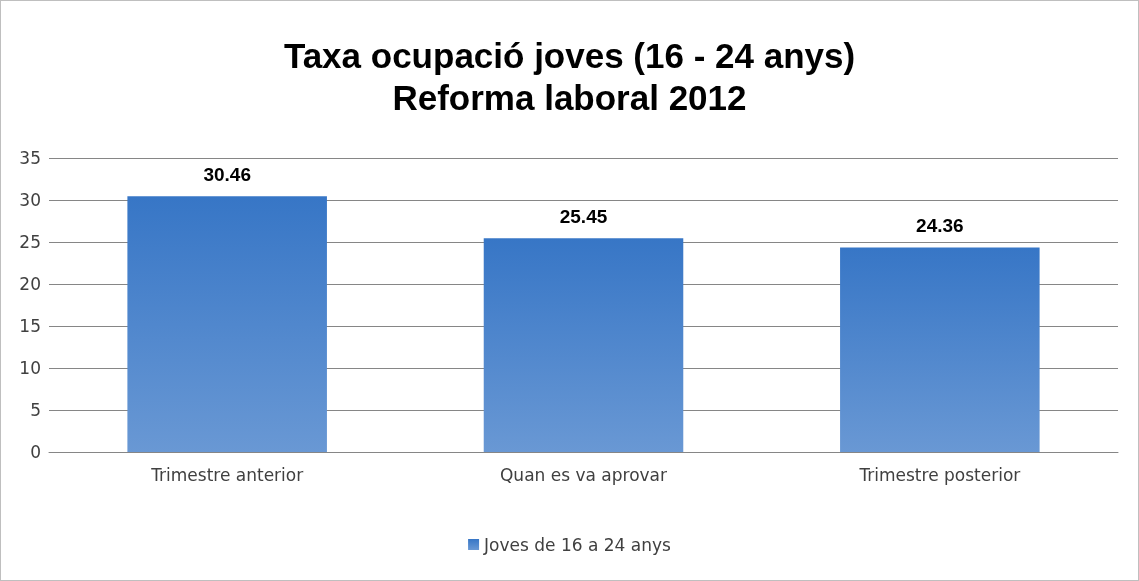  I want to click on data-label: 25.45, so click(583, 217).